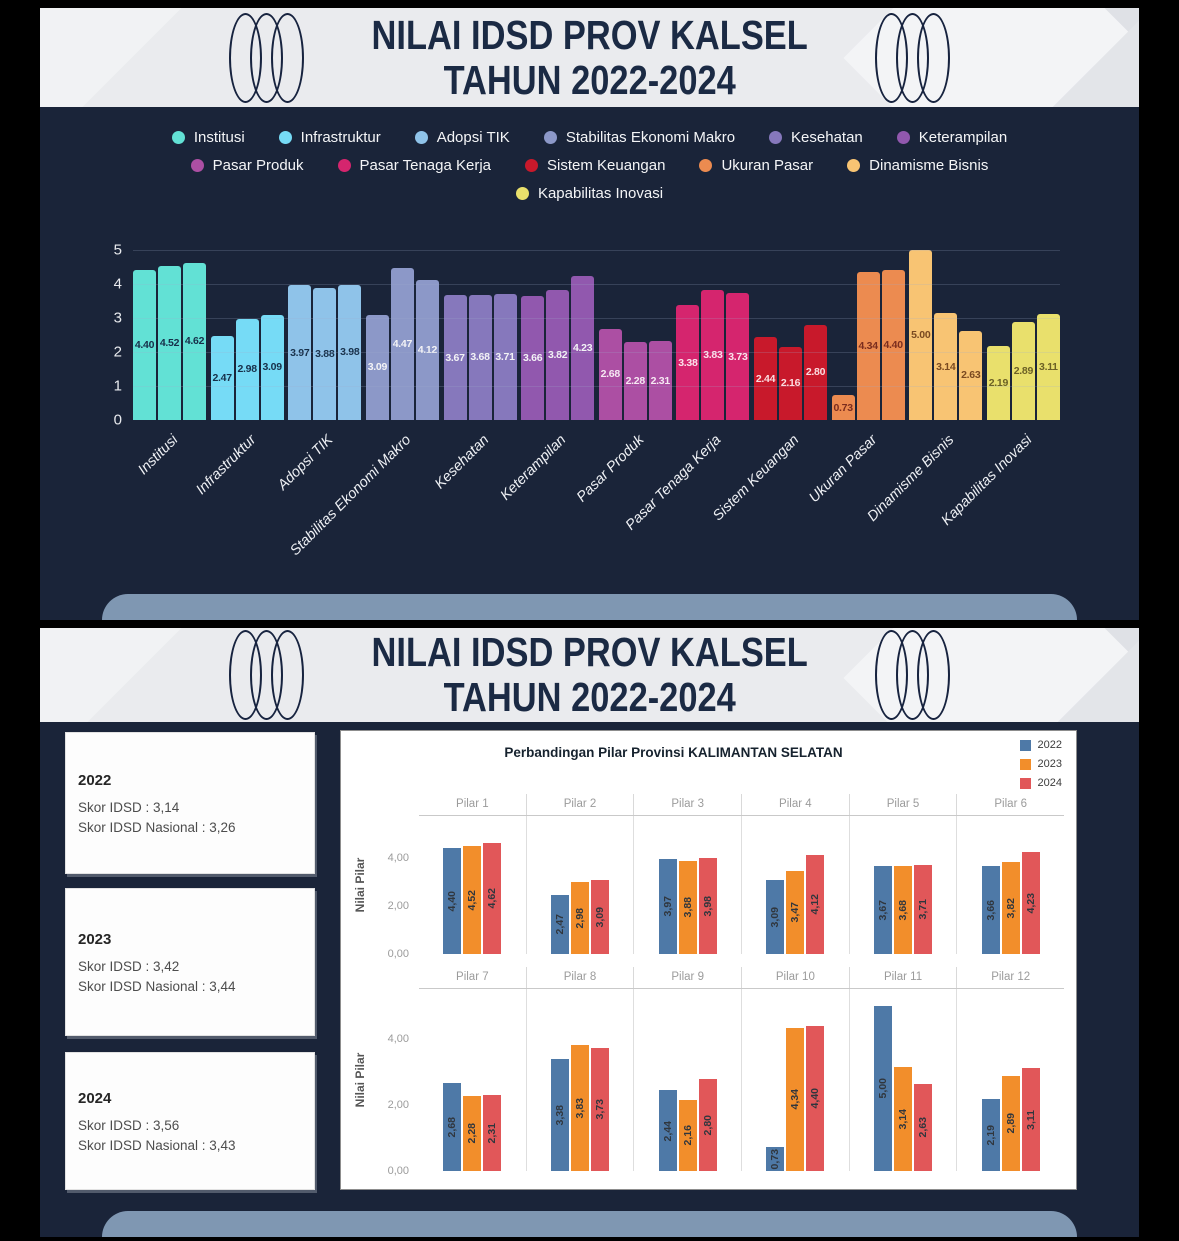 Image resolution: width=1179 pixels, height=1241 pixels. Describe the element at coordinates (492, 898) in the screenshot. I see `bar-value-label: 4,62` at that location.